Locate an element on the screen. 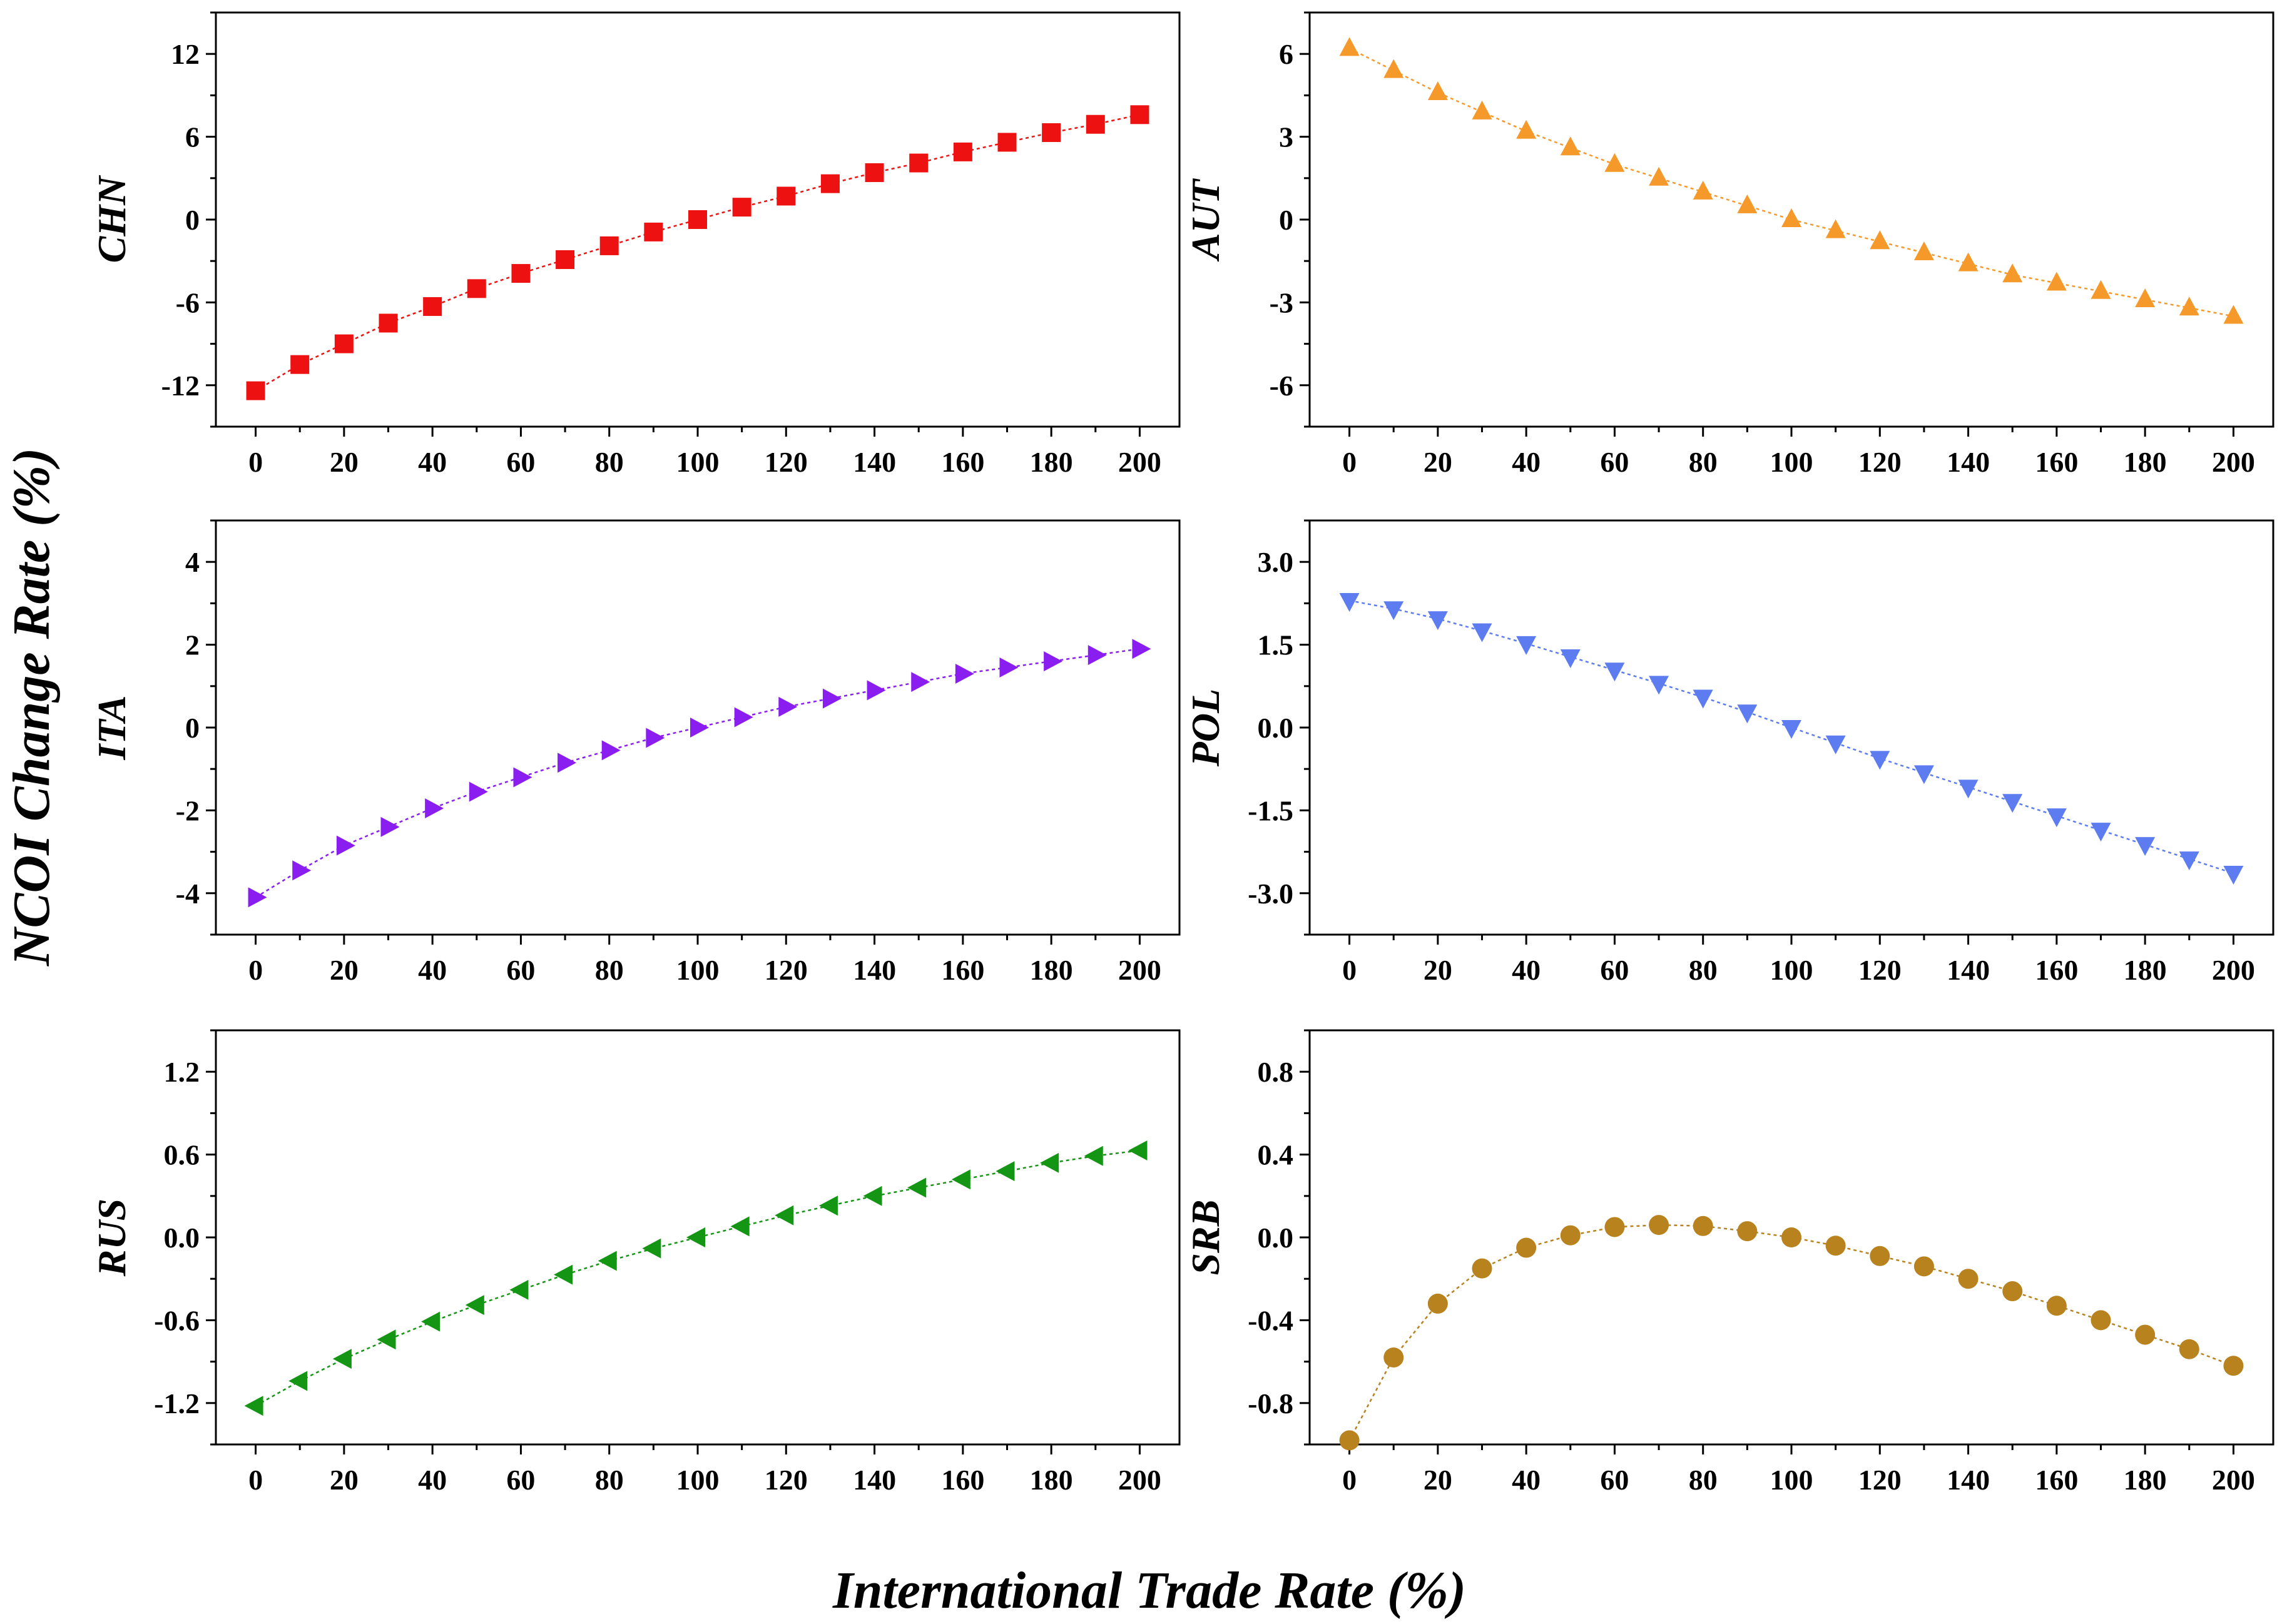 The image size is (2287, 1624). panel-label: POL is located at coordinates (1205, 728).